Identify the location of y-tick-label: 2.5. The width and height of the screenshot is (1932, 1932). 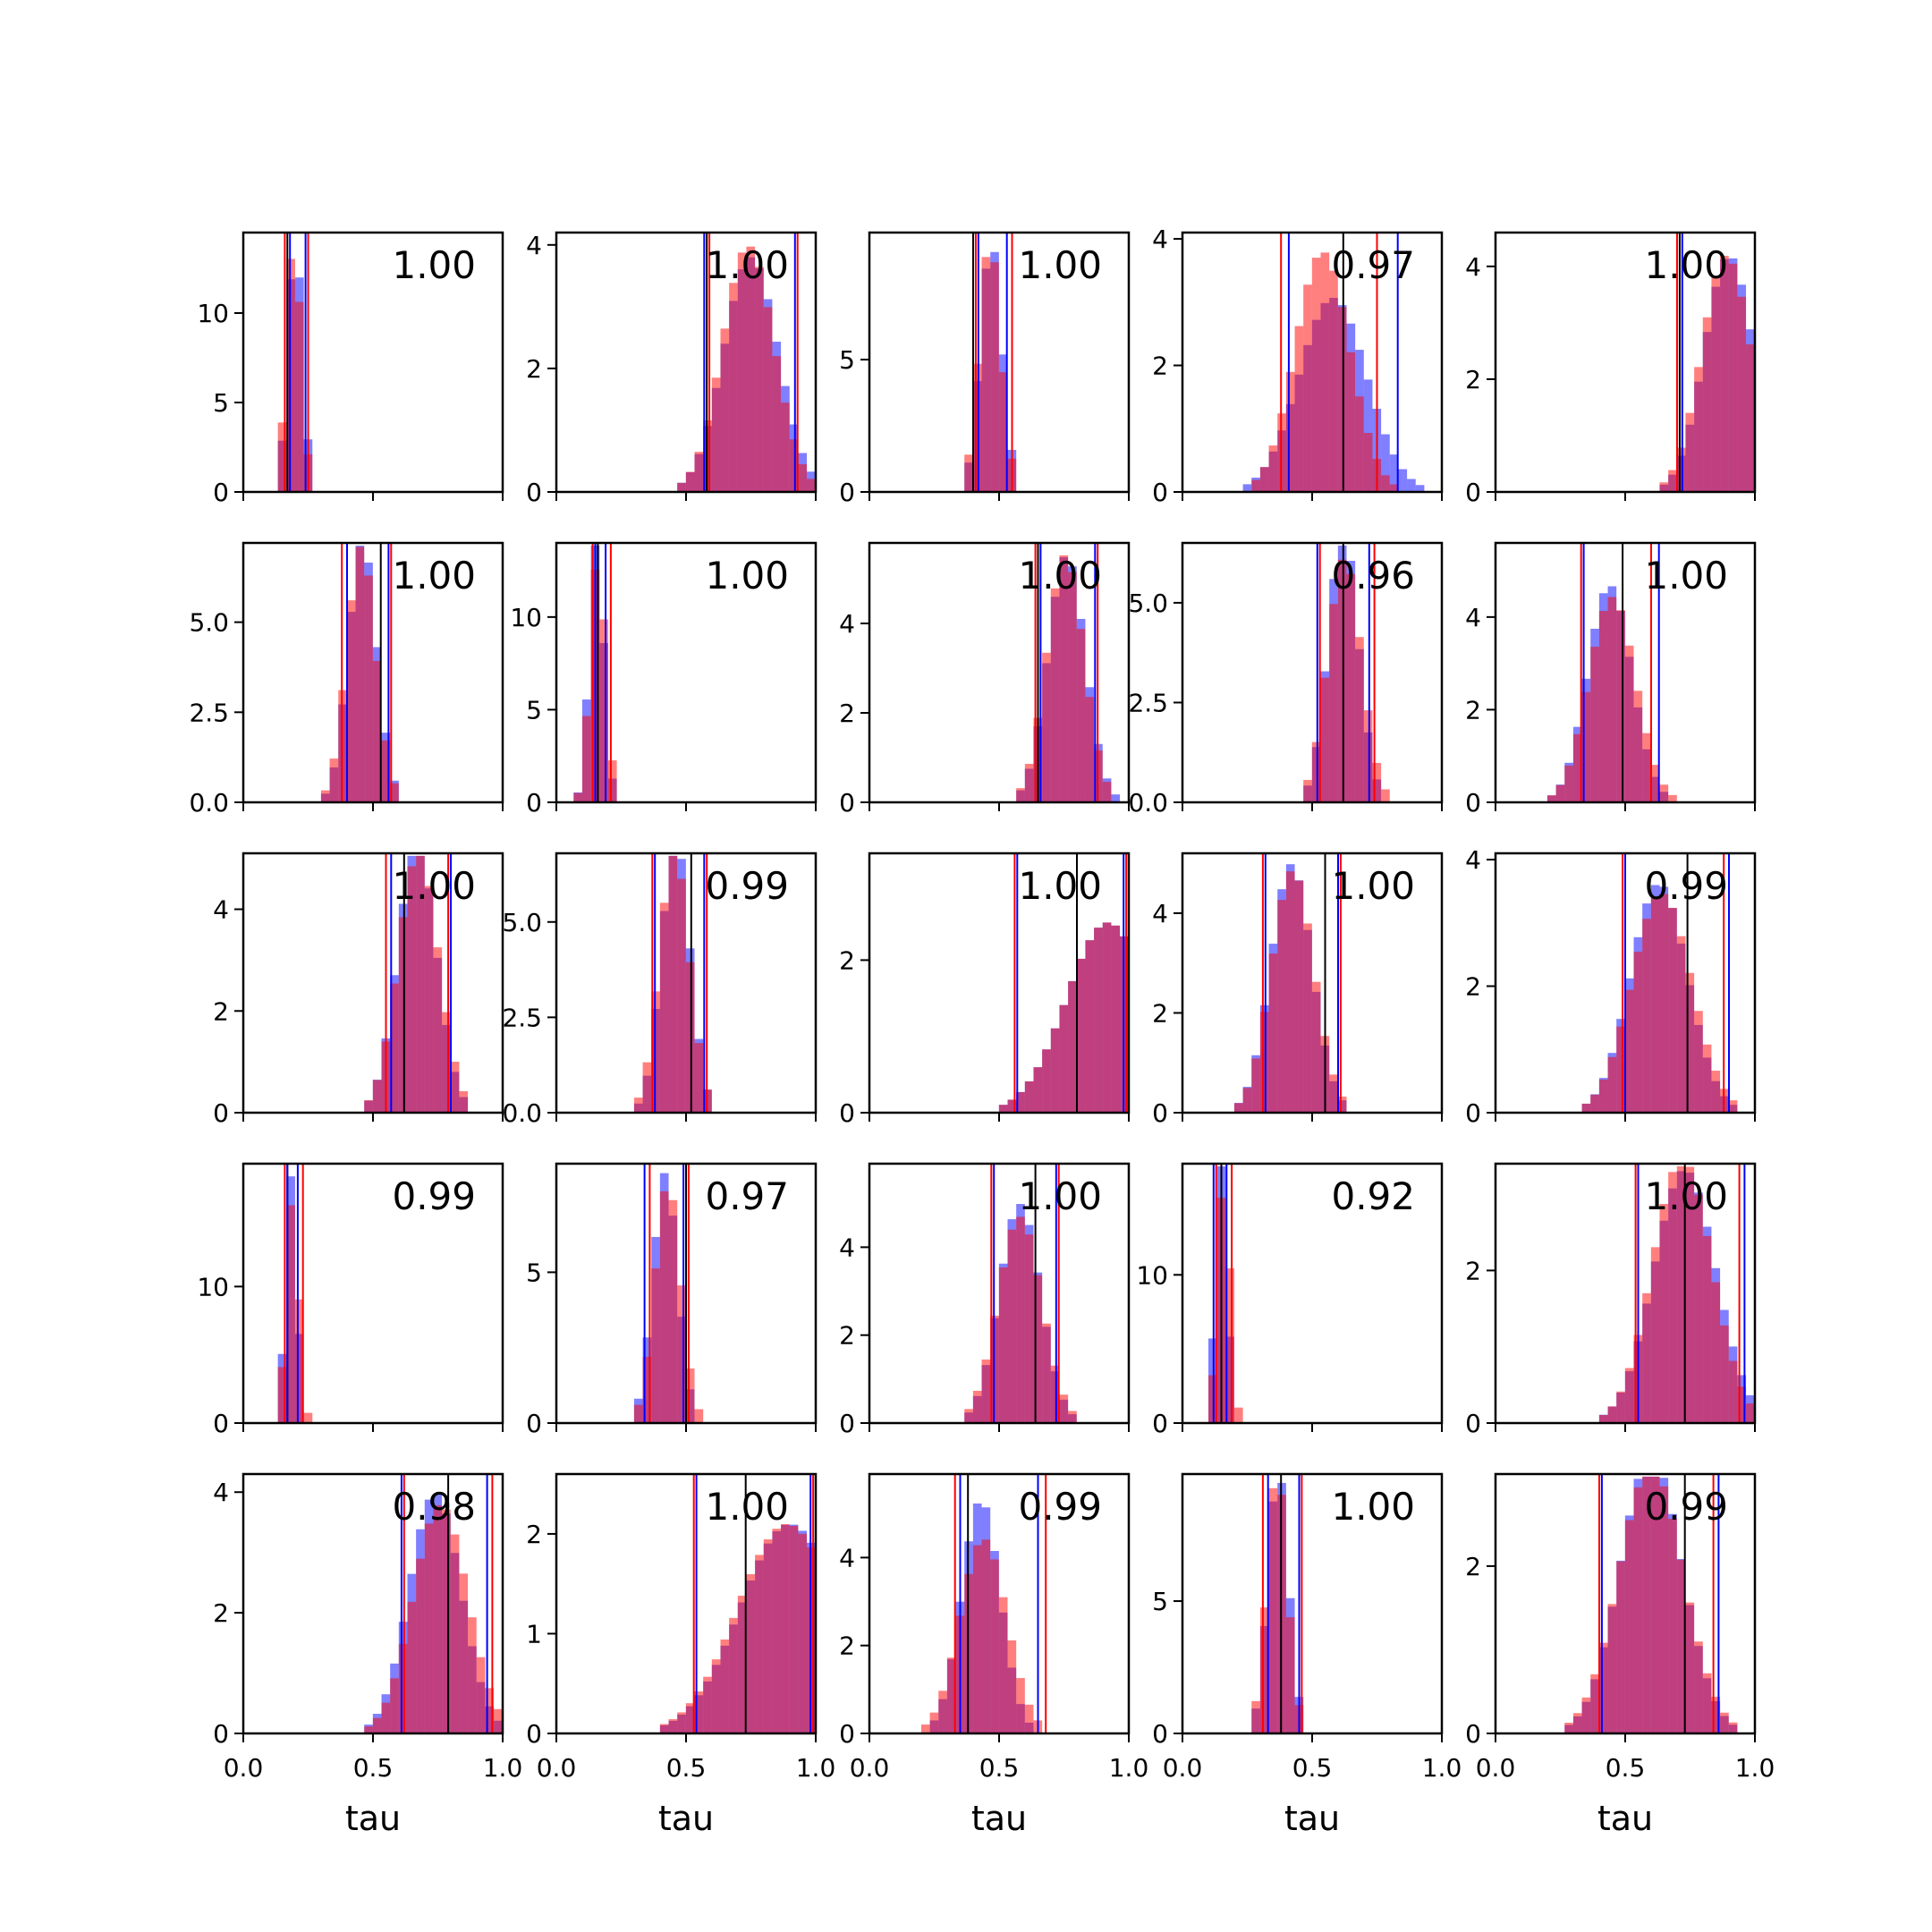
(522, 1017).